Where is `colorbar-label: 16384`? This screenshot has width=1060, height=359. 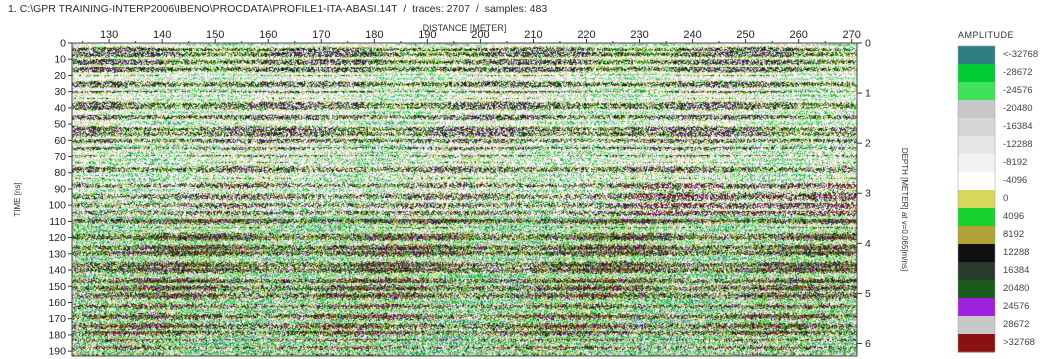
colorbar-label: 16384 is located at coordinates (1016, 270).